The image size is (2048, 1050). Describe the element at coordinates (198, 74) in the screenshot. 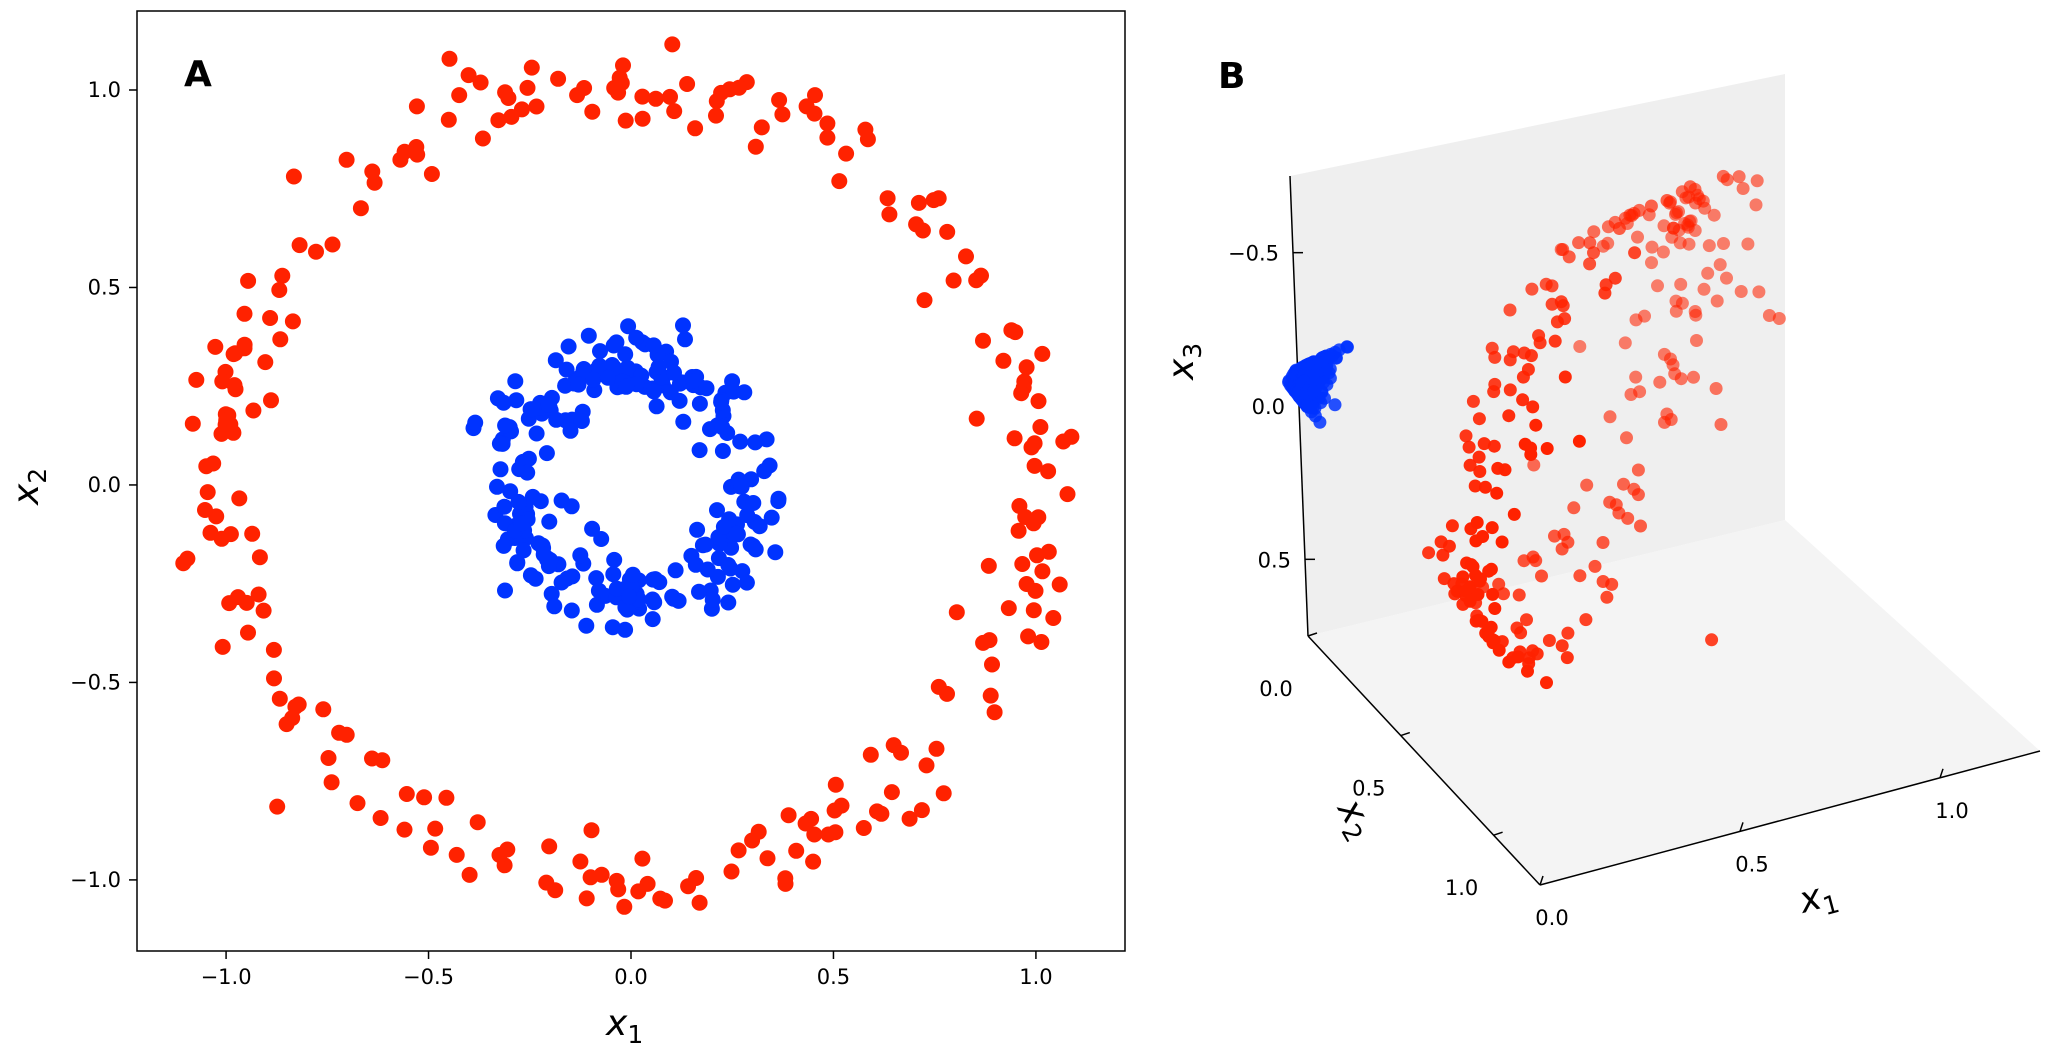

I see `panel-a-label: A` at that location.